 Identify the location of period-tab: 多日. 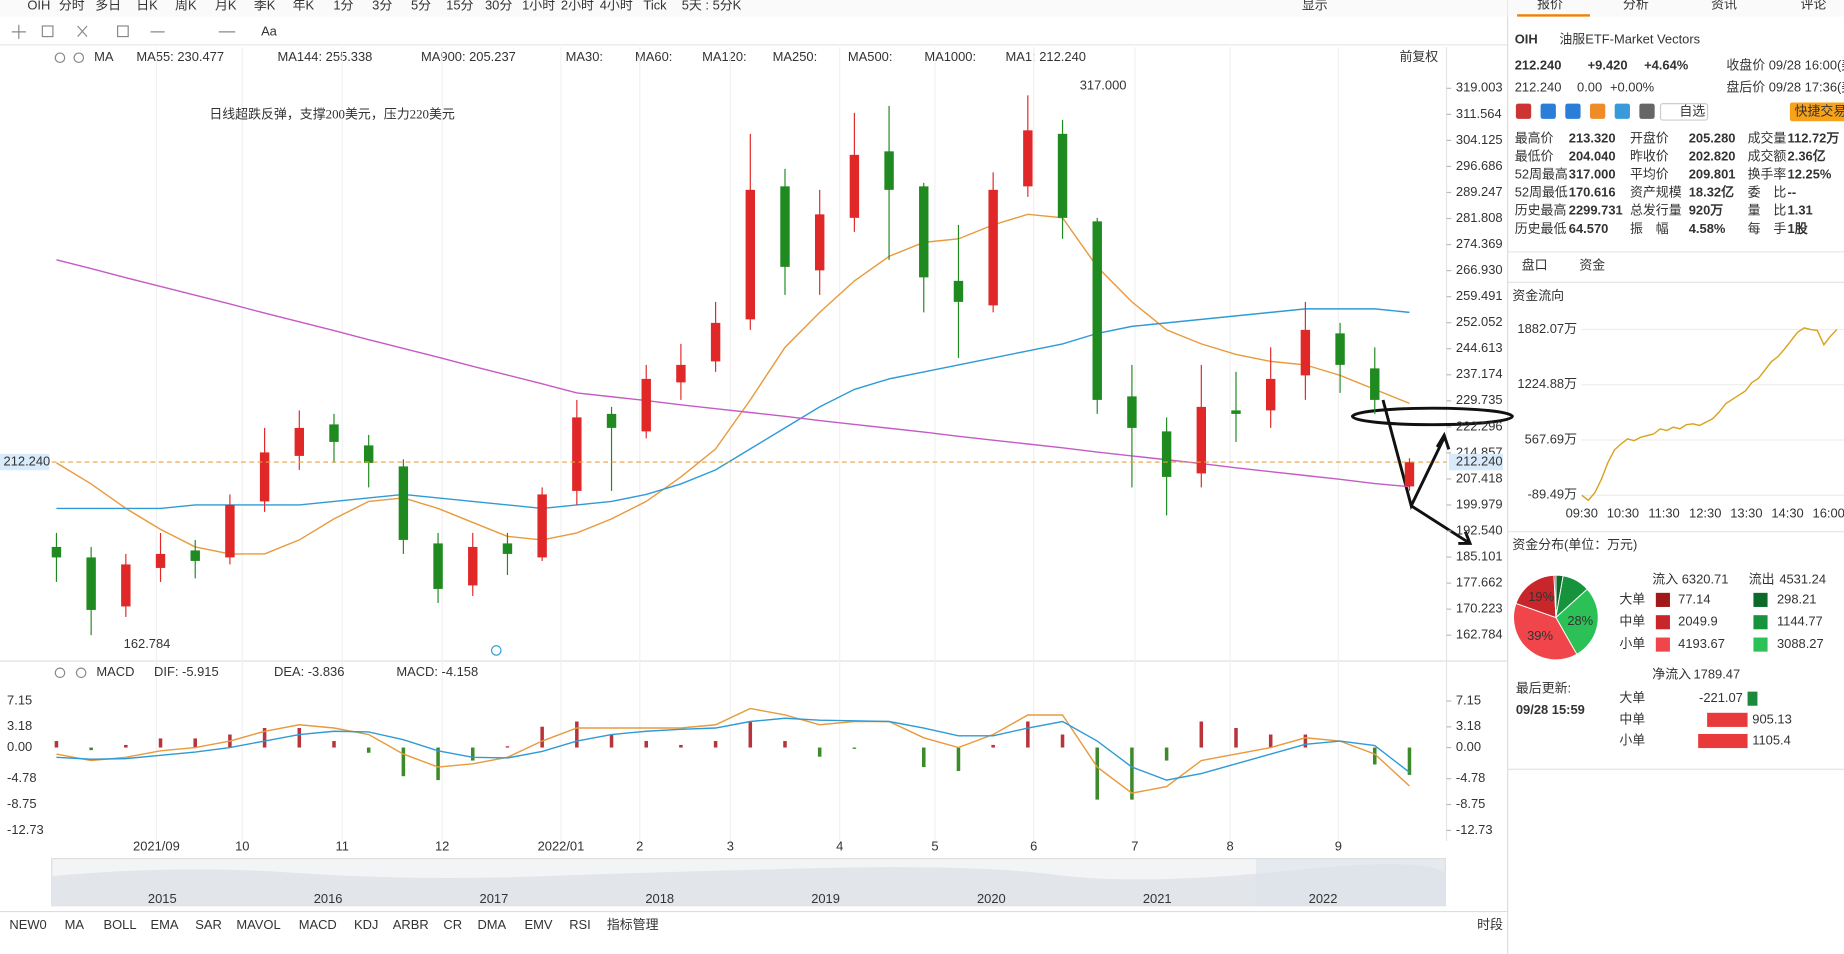
(108, 6).